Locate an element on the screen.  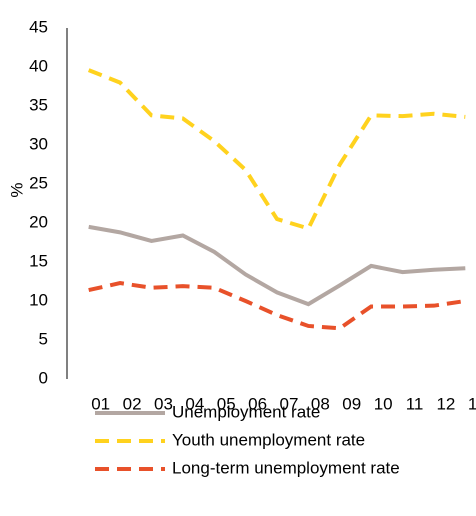
y-tick-label: 40 is located at coordinates (38, 65).